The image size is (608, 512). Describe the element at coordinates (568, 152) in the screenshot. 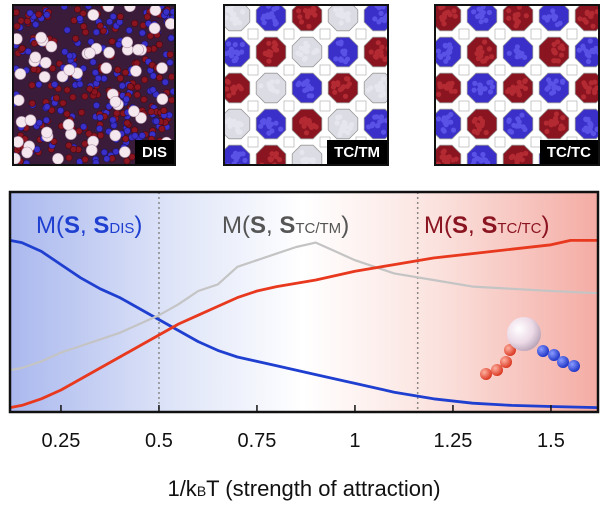

I see `panel-label-tctc: TC/TC` at that location.